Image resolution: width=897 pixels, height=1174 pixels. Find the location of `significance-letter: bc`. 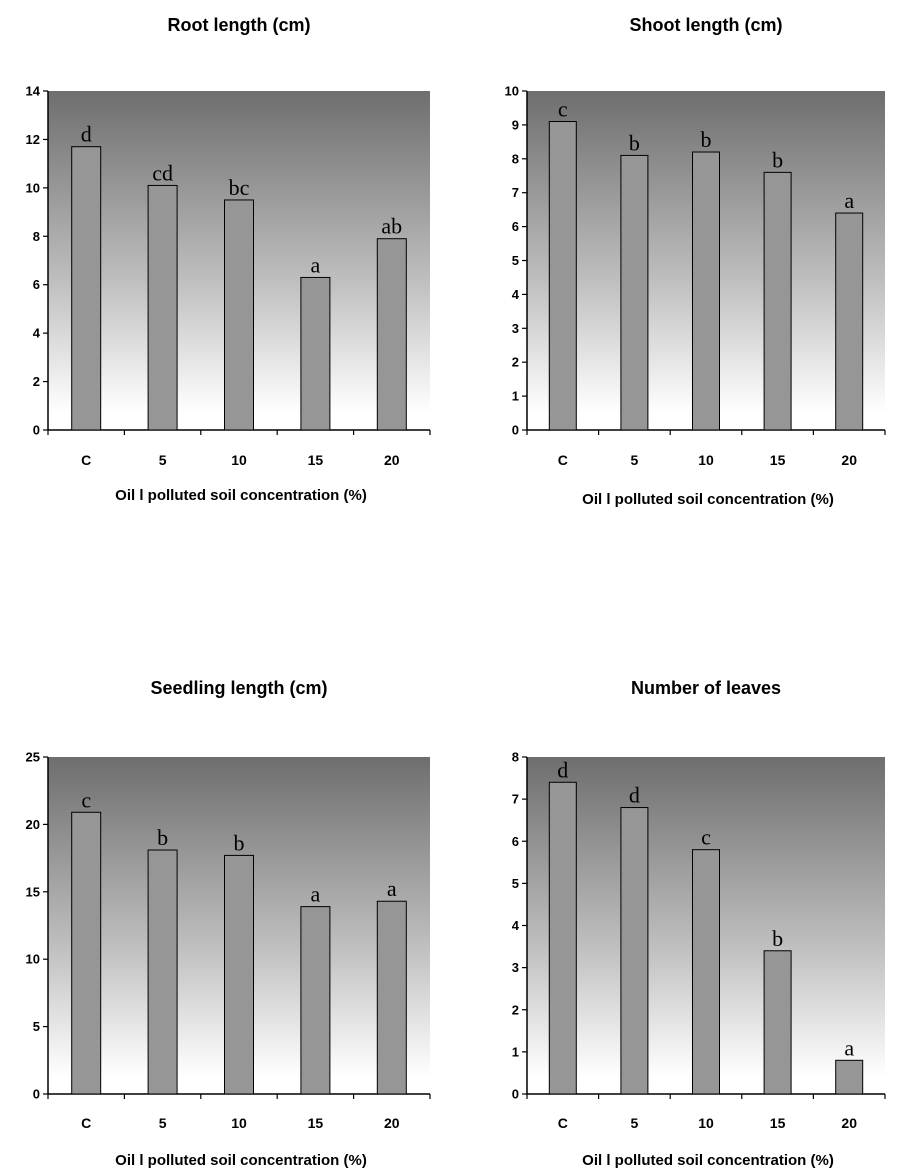

significance-letter: bc is located at coordinates (239, 187).